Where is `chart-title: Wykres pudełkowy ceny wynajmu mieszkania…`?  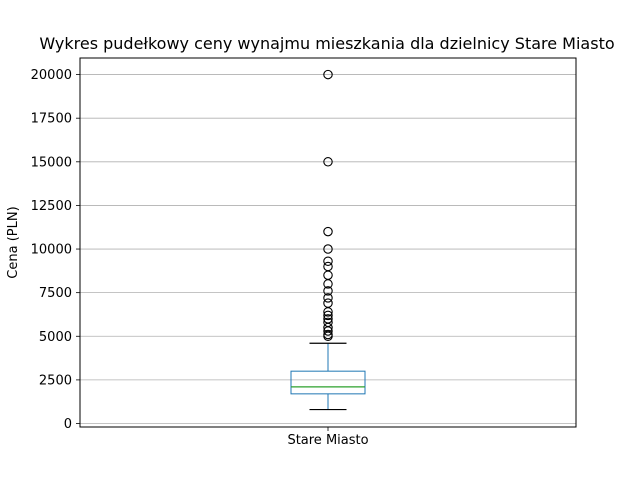
chart-title: Wykres pudełkowy ceny wynajmu mieszkania… is located at coordinates (326, 43).